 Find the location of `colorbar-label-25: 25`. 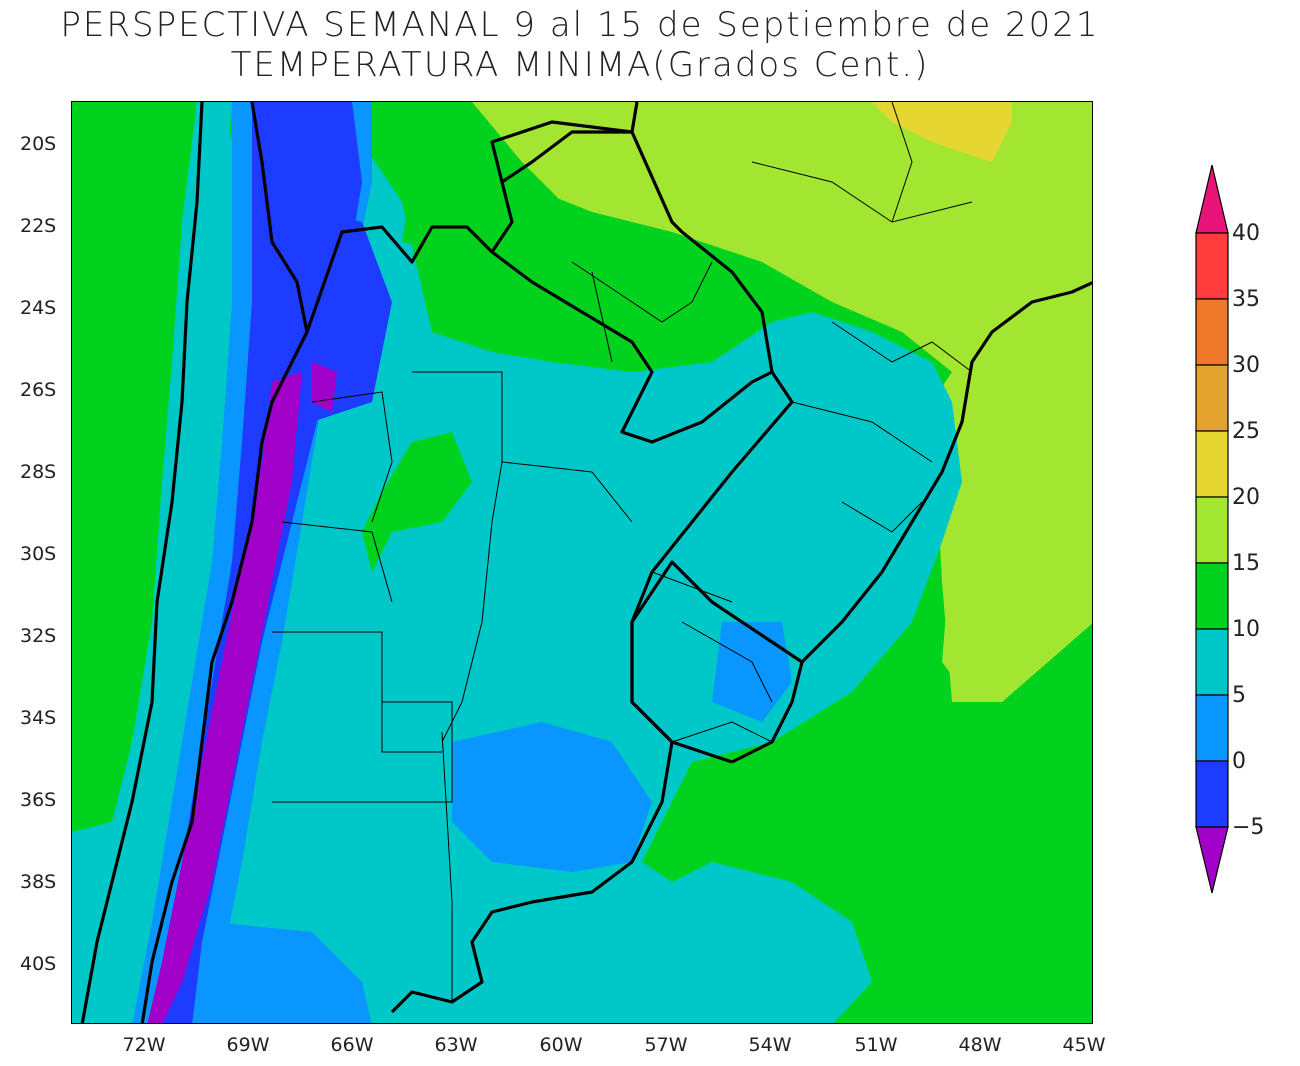

colorbar-label-25: 25 is located at coordinates (1246, 431).